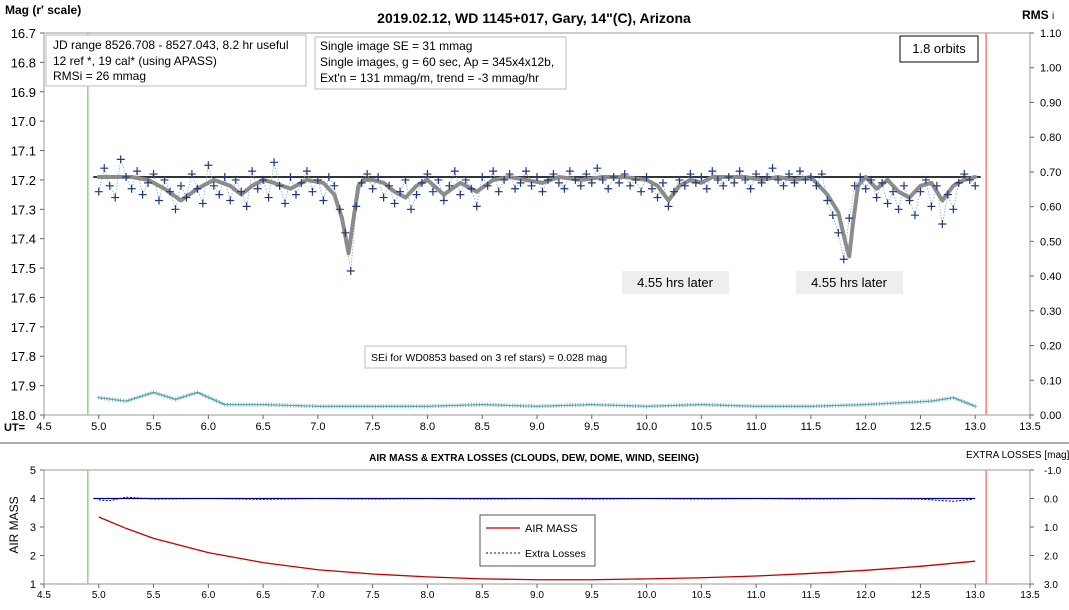  What do you see at coordinates (23, 327) in the screenshot?
I see `top-y-tick-label: 17.7` at bounding box center [23, 327].